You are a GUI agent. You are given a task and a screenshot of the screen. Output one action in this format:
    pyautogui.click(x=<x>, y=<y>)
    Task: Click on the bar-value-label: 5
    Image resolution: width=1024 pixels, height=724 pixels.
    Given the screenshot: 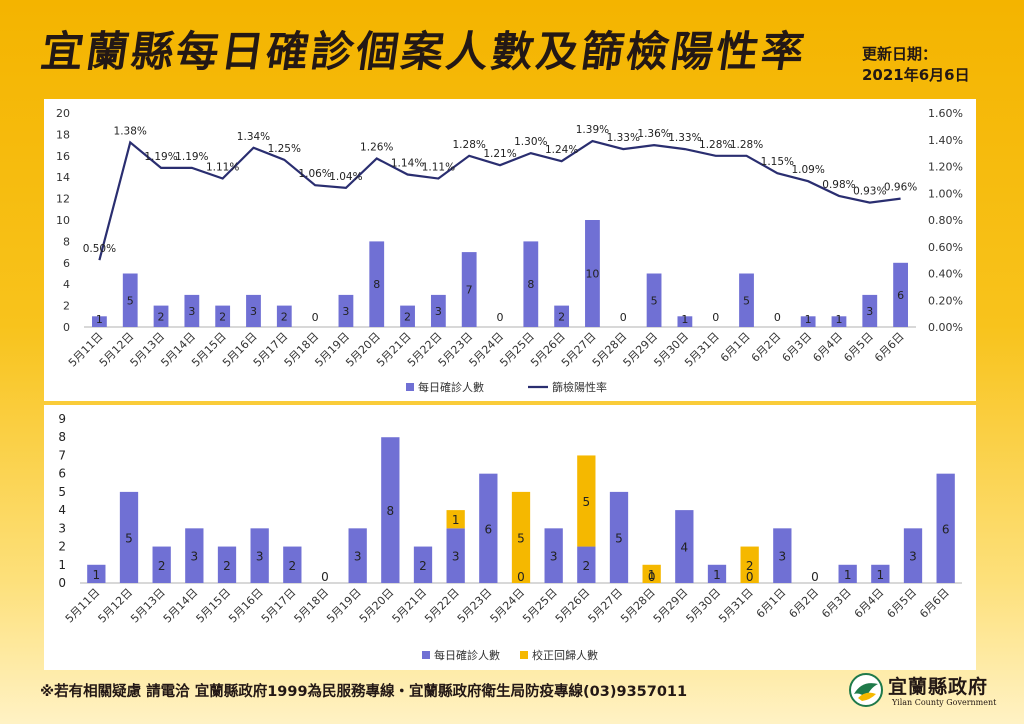 What is the action you would take?
    pyautogui.click(x=654, y=300)
    